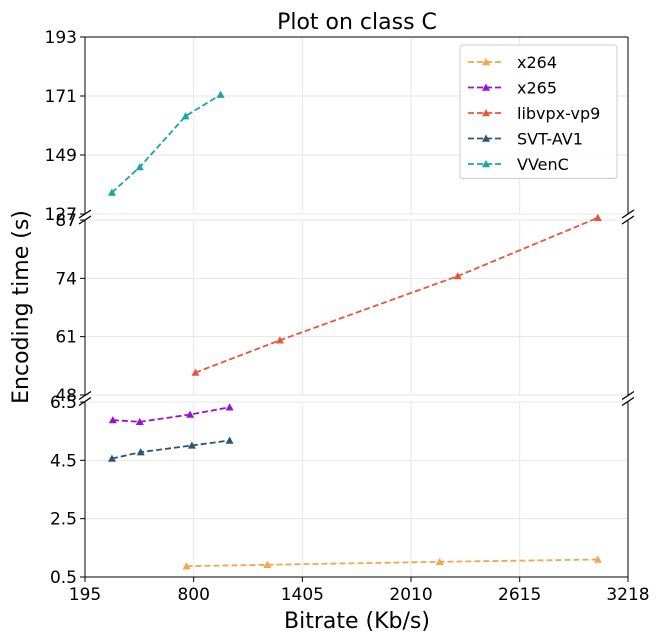 This screenshot has width=662, height=644. I want to click on x-tick-label: 800, so click(193, 595).